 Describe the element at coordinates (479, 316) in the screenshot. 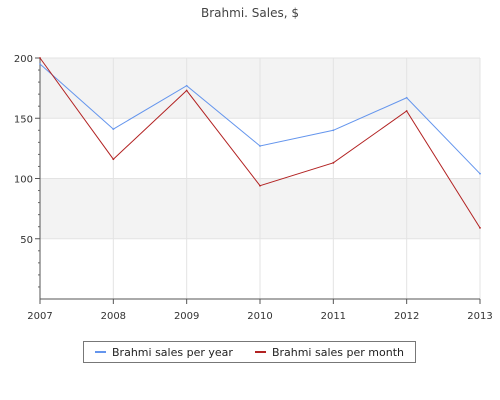

I see `x-tick-label: 2013` at that location.